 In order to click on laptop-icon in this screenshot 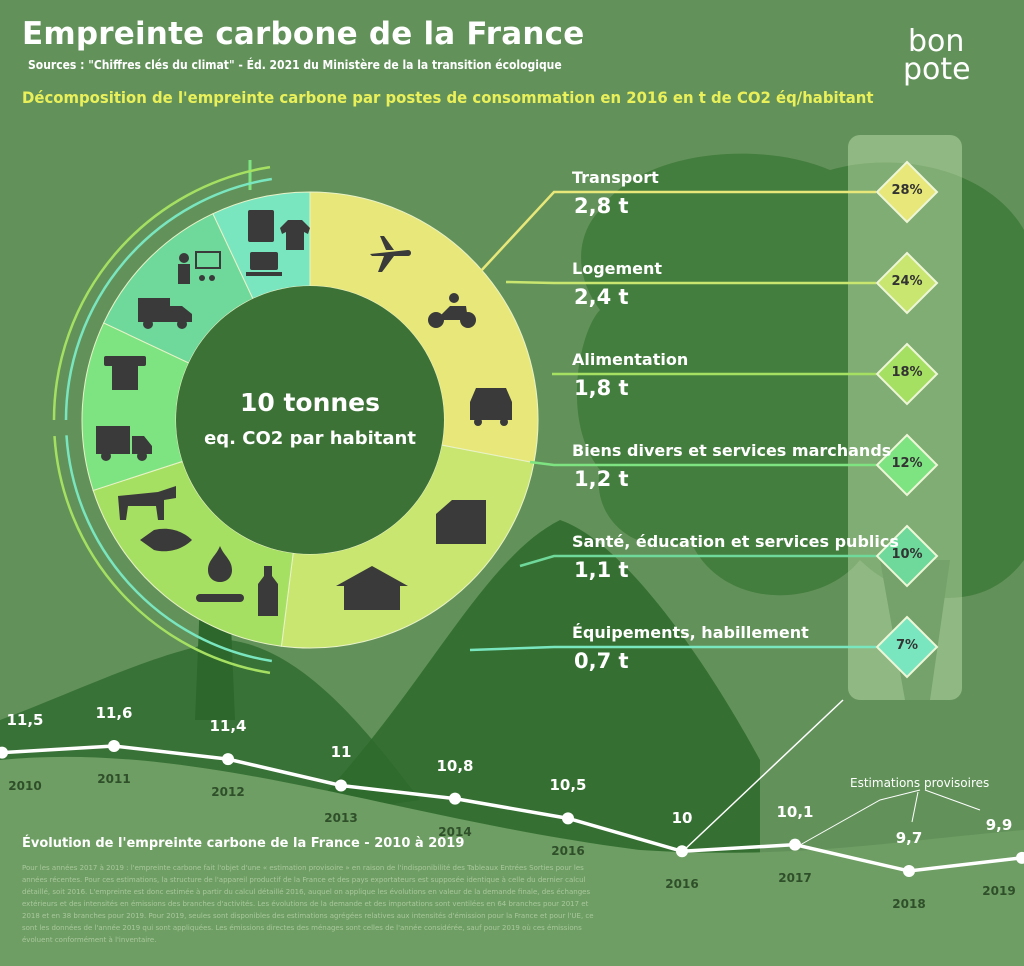, I will do `click(264, 264)`.